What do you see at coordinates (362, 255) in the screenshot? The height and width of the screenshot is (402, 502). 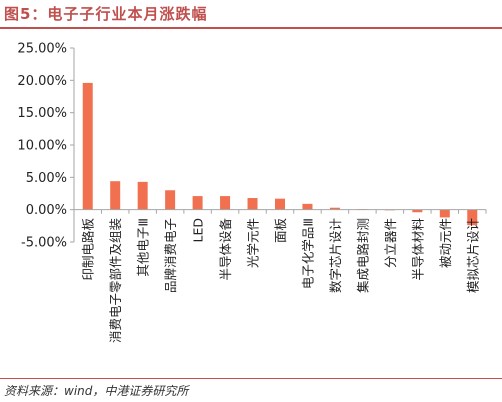 I see `category-label: 集成电路封测` at bounding box center [362, 255].